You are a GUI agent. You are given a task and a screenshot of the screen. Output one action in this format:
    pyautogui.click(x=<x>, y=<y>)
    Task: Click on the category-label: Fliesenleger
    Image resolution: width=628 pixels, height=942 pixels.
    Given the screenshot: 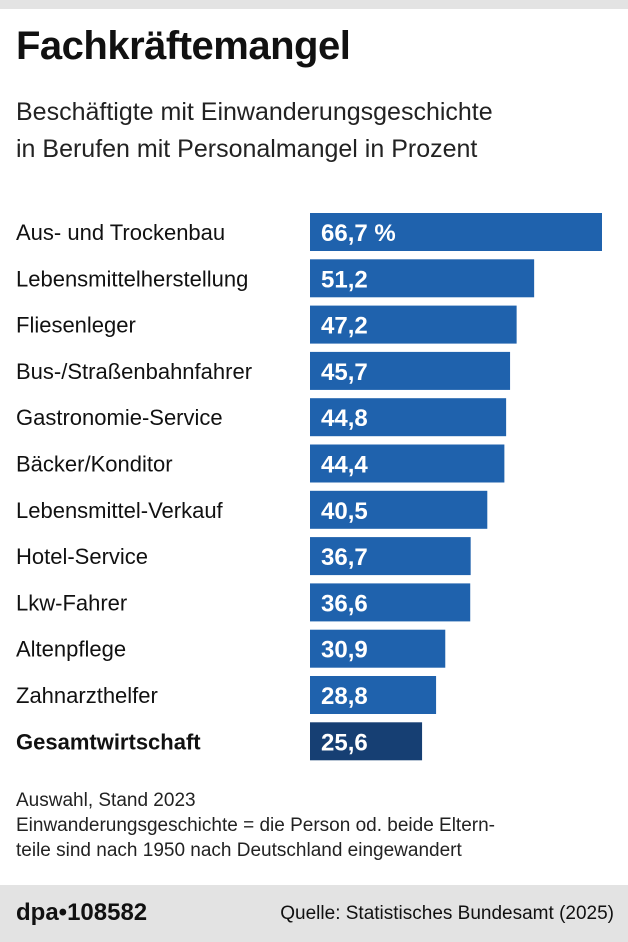 What is the action you would take?
    pyautogui.click(x=76, y=325)
    